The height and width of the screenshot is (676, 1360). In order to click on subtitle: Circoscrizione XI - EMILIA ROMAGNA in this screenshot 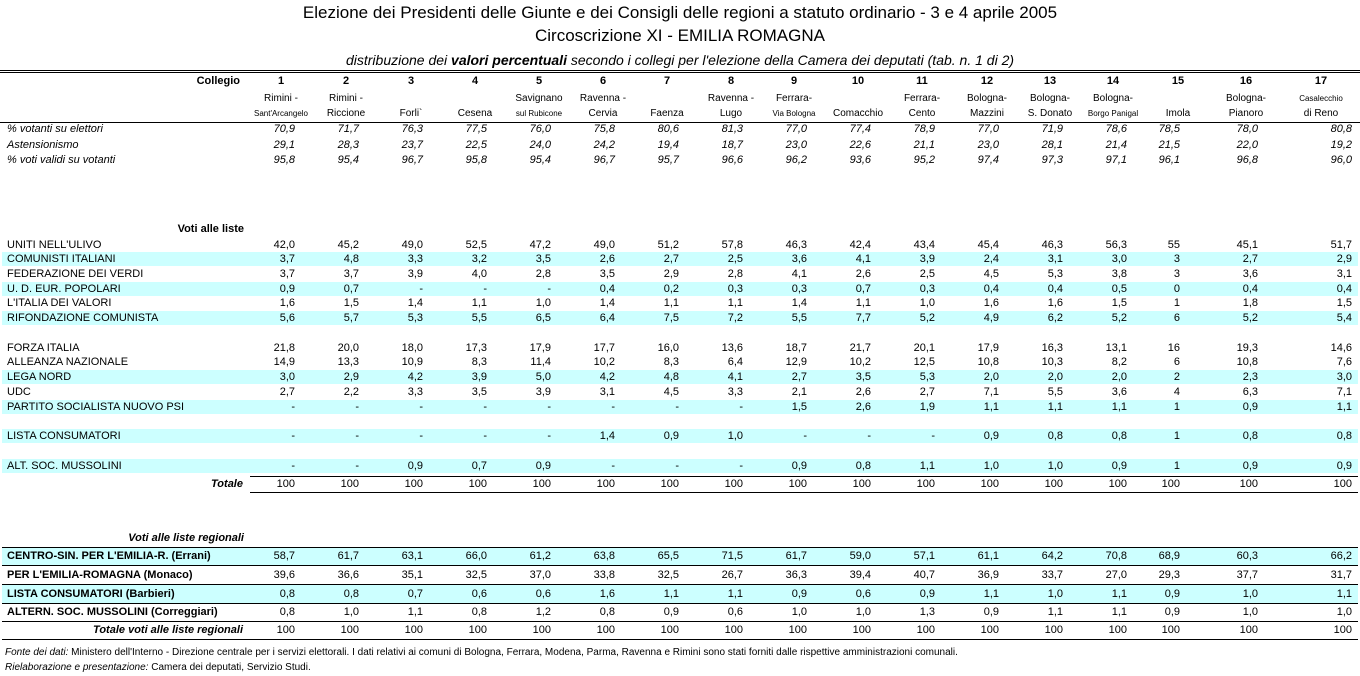, I will do `click(679, 35)`.